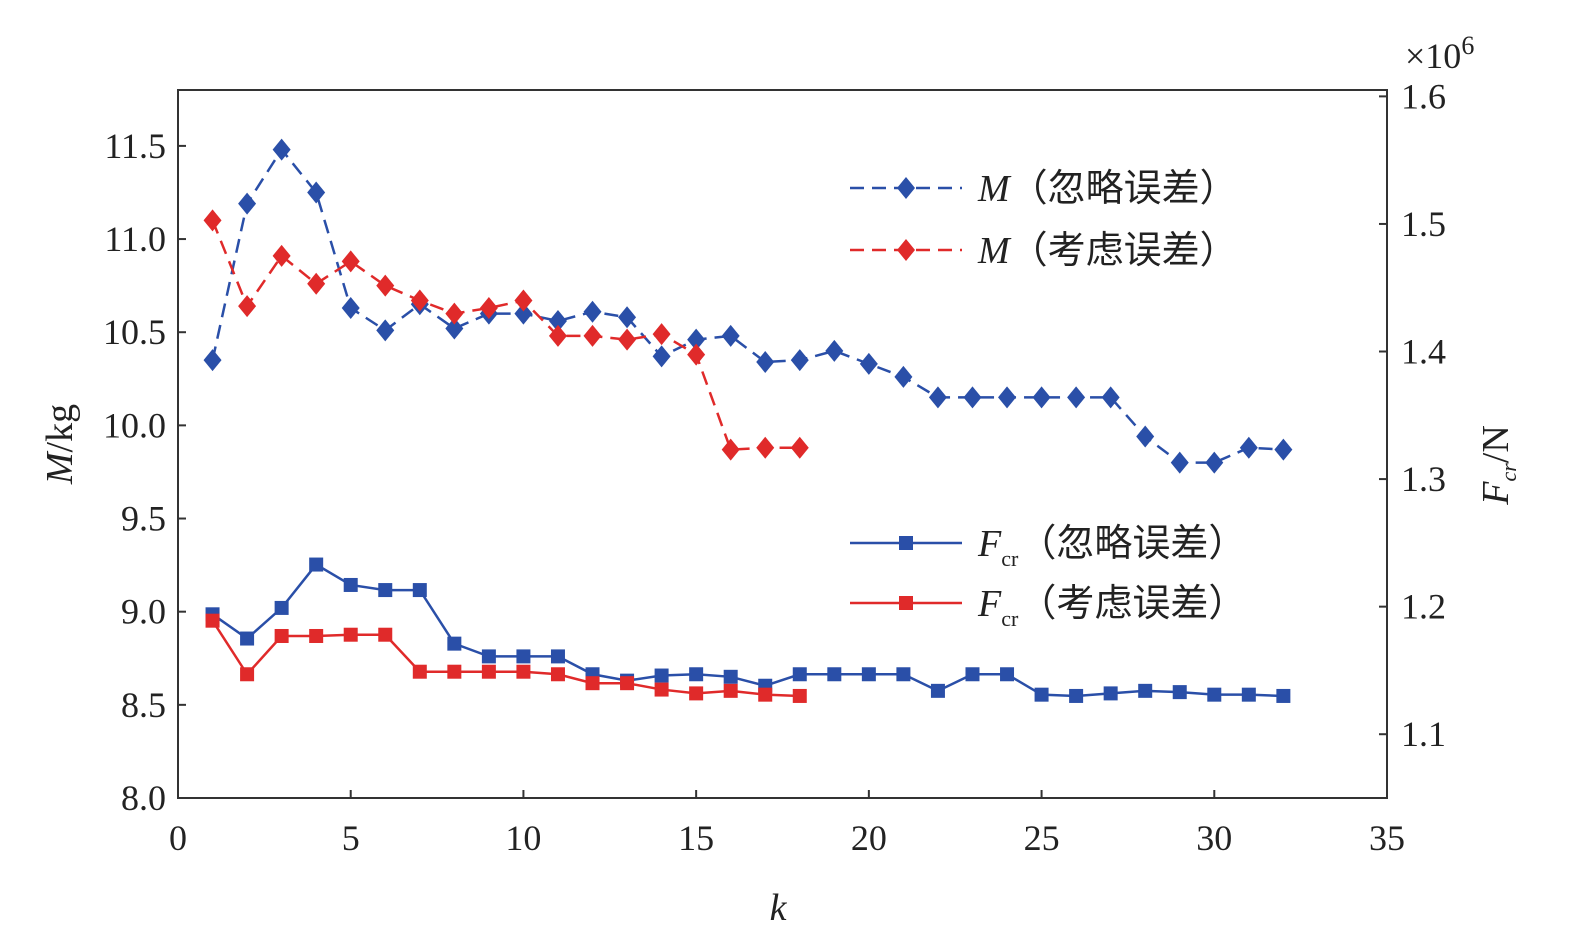 This screenshot has height=952, width=1572. Describe the element at coordinates (1048, 607) in the screenshot. I see `legend-entry: Fcr（考虑误差）` at that location.